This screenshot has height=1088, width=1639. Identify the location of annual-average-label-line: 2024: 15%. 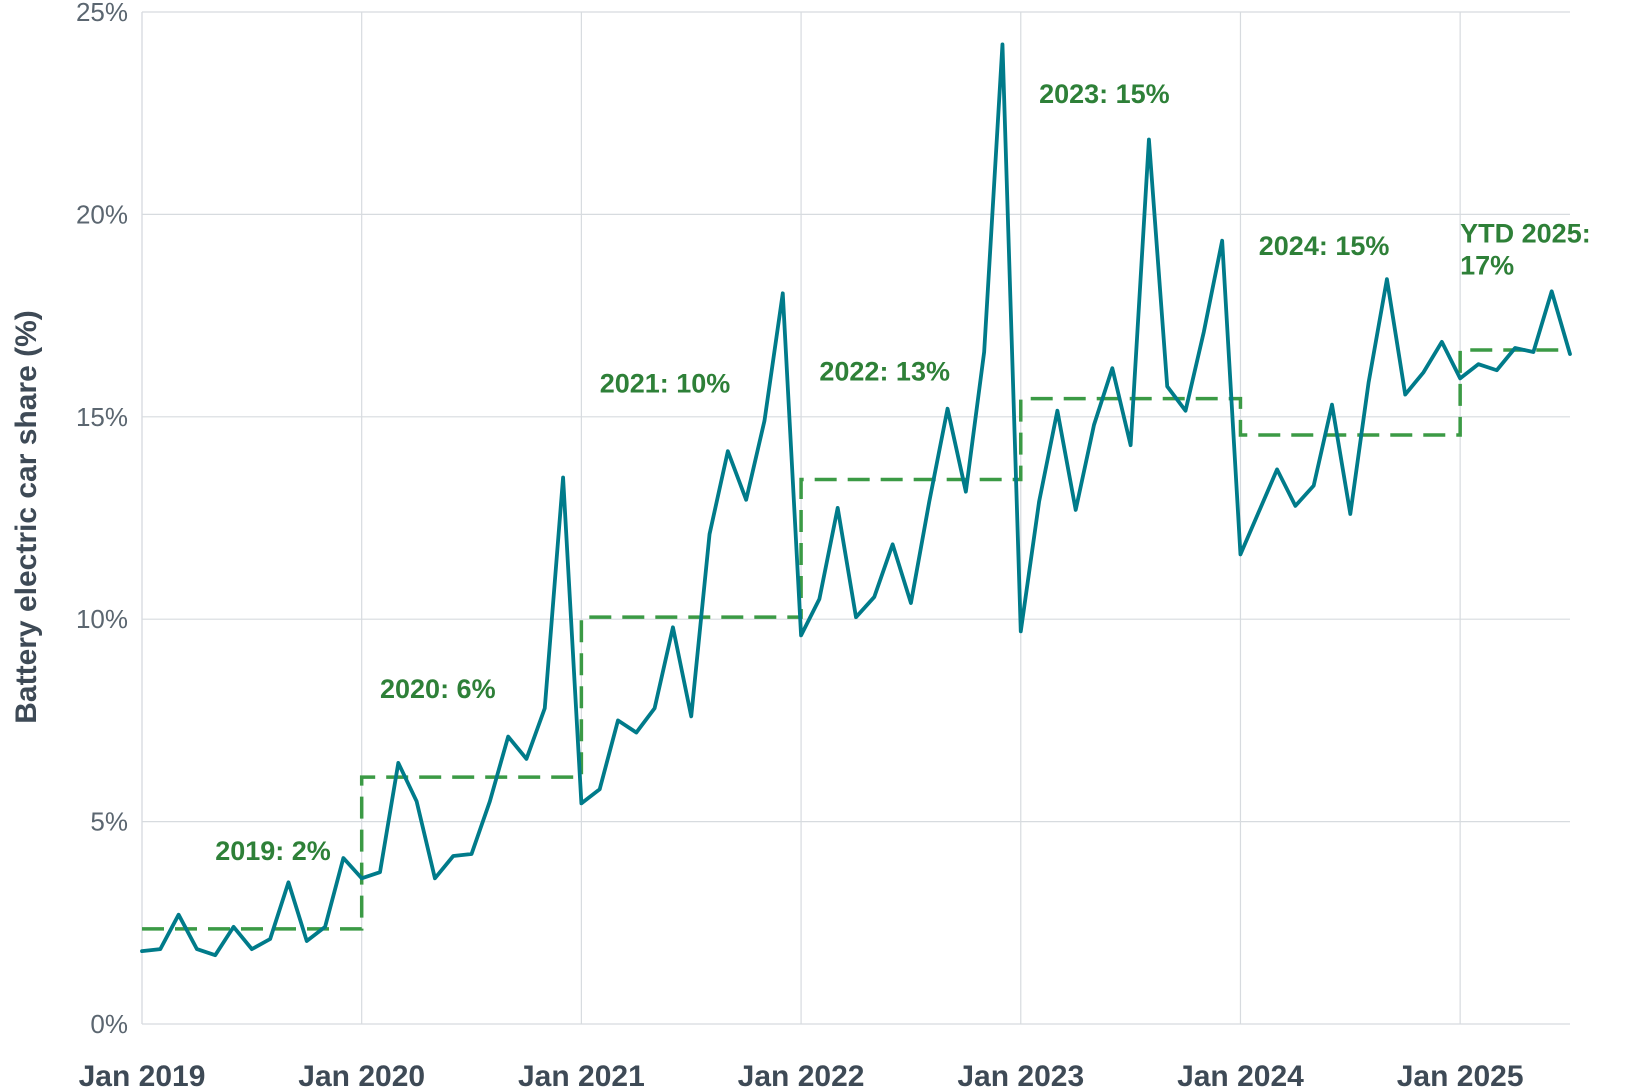
(1324, 246).